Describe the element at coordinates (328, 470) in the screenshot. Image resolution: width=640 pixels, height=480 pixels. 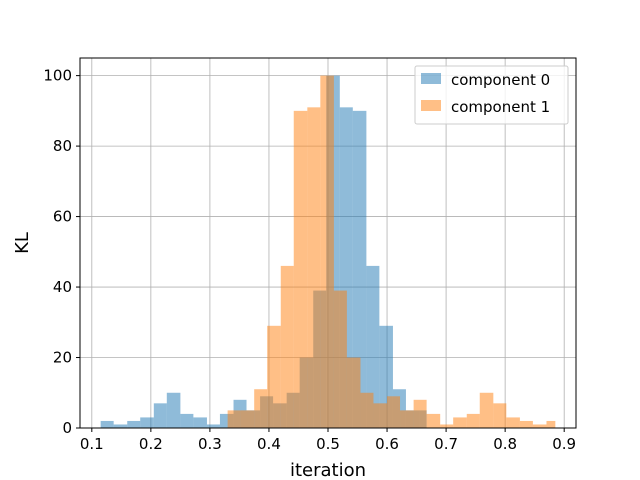
I see `x-axis-label: iteration` at that location.